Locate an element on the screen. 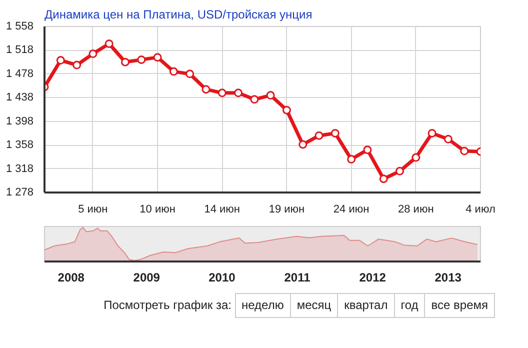  x-tick-label: 2008 is located at coordinates (71, 277).